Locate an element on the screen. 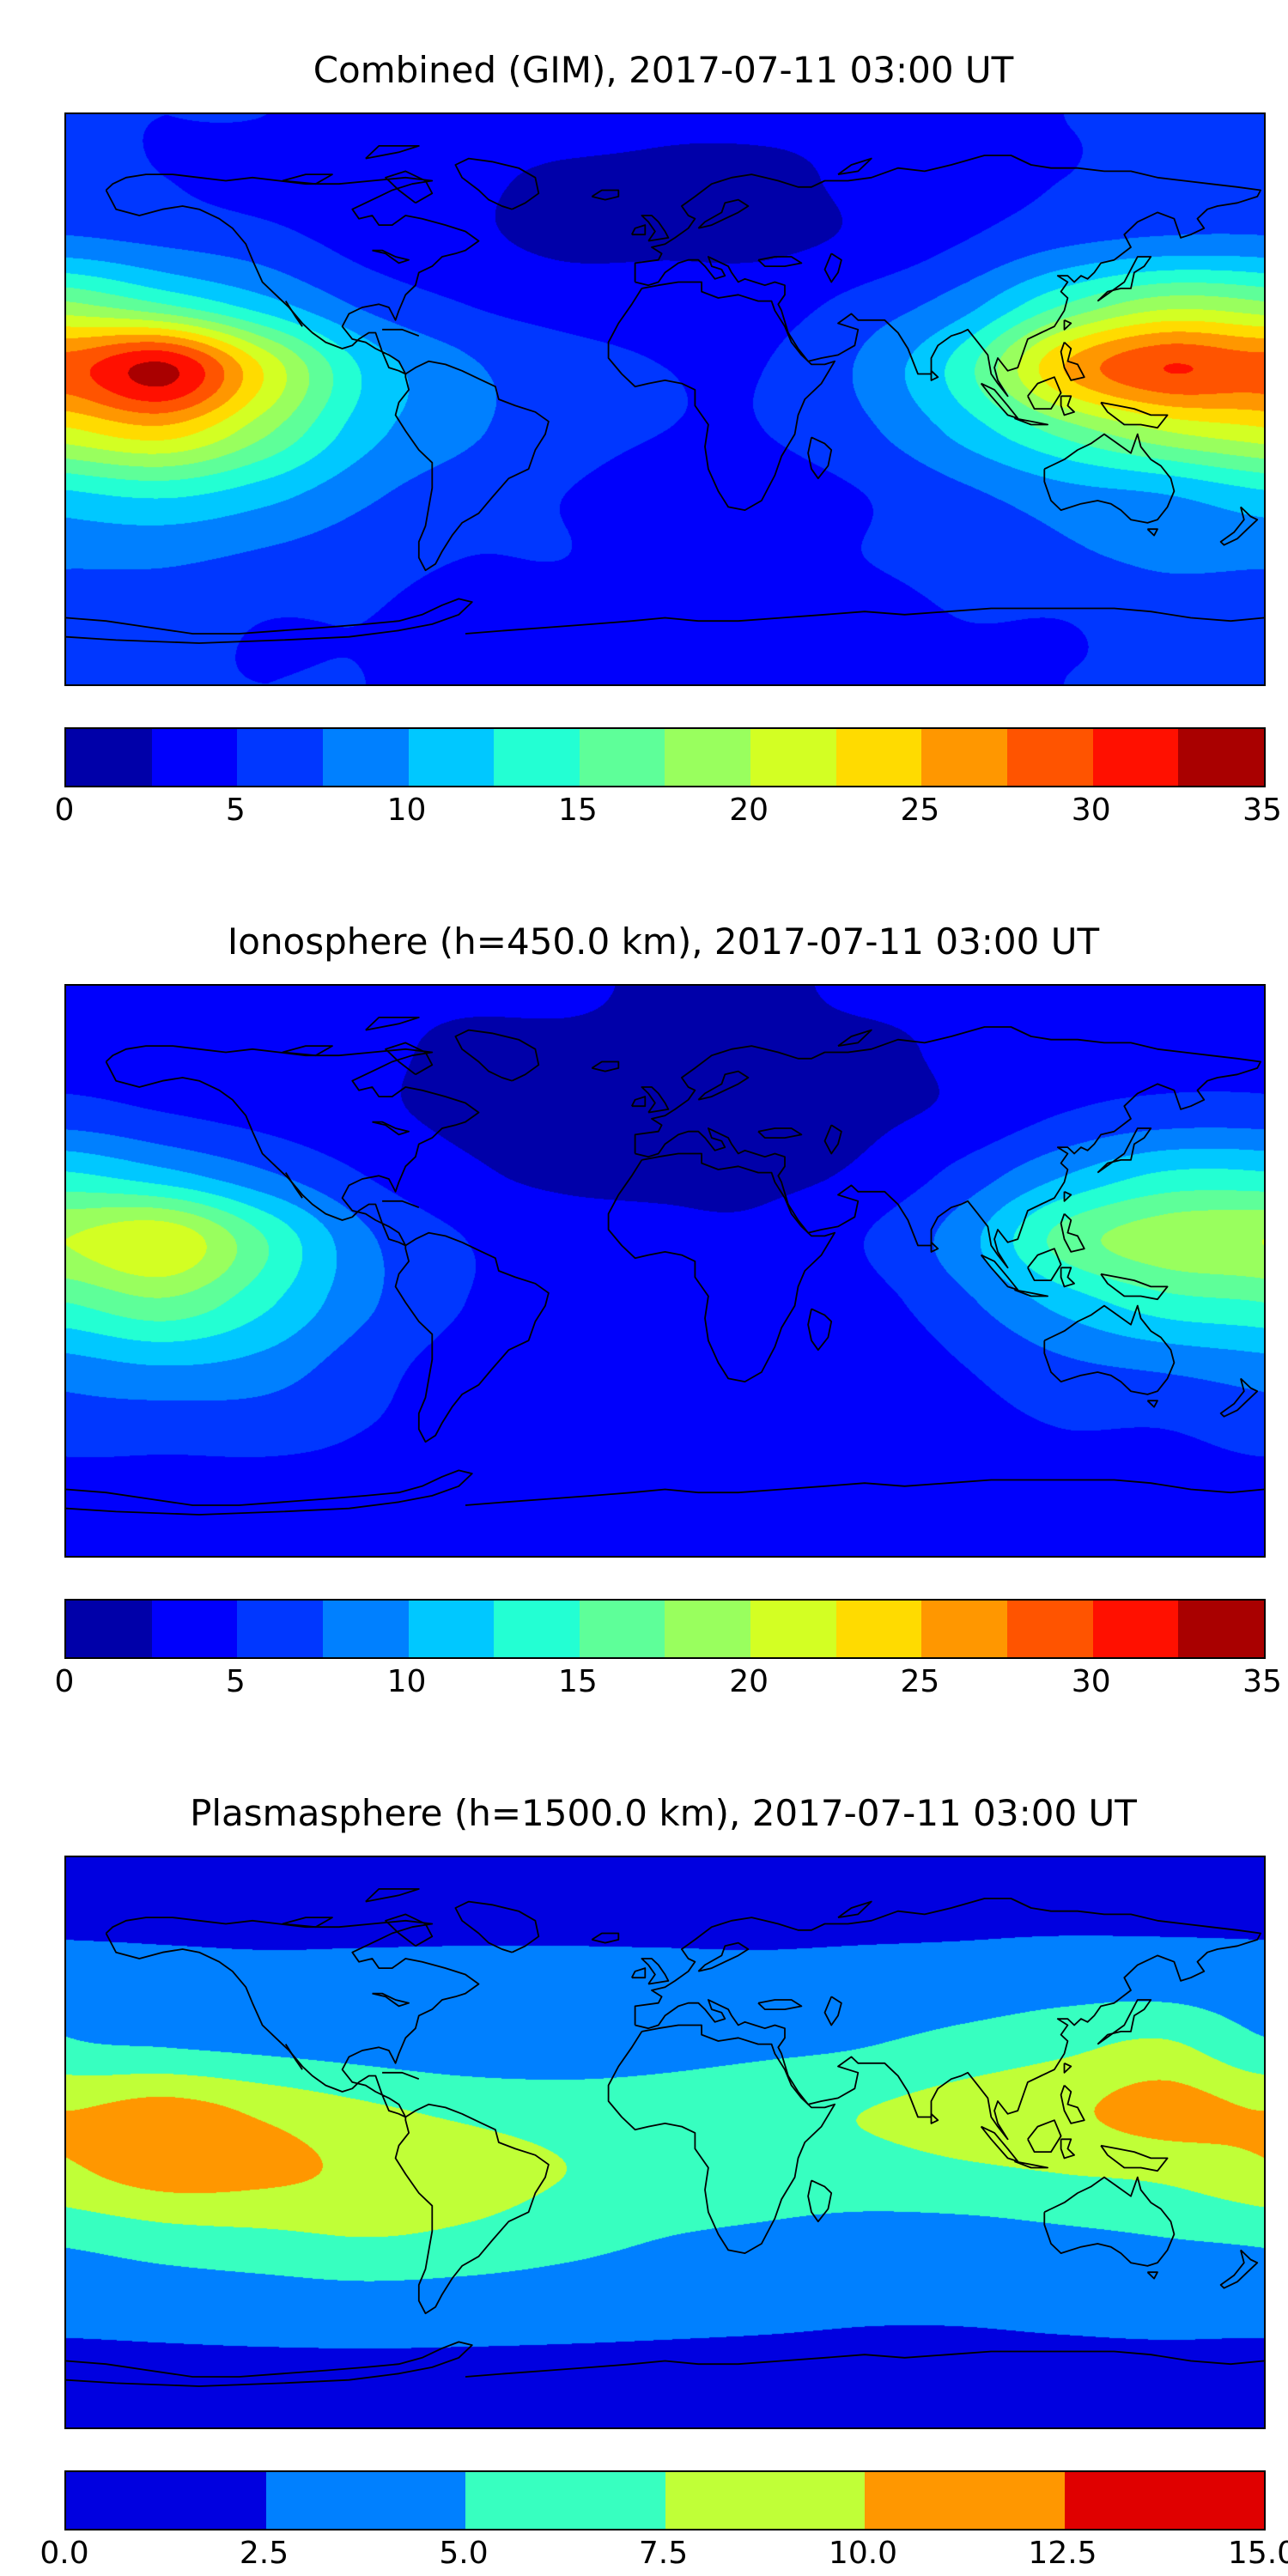 The height and width of the screenshot is (2576, 1288). colorbar-tick-label: 20 is located at coordinates (749, 1682).